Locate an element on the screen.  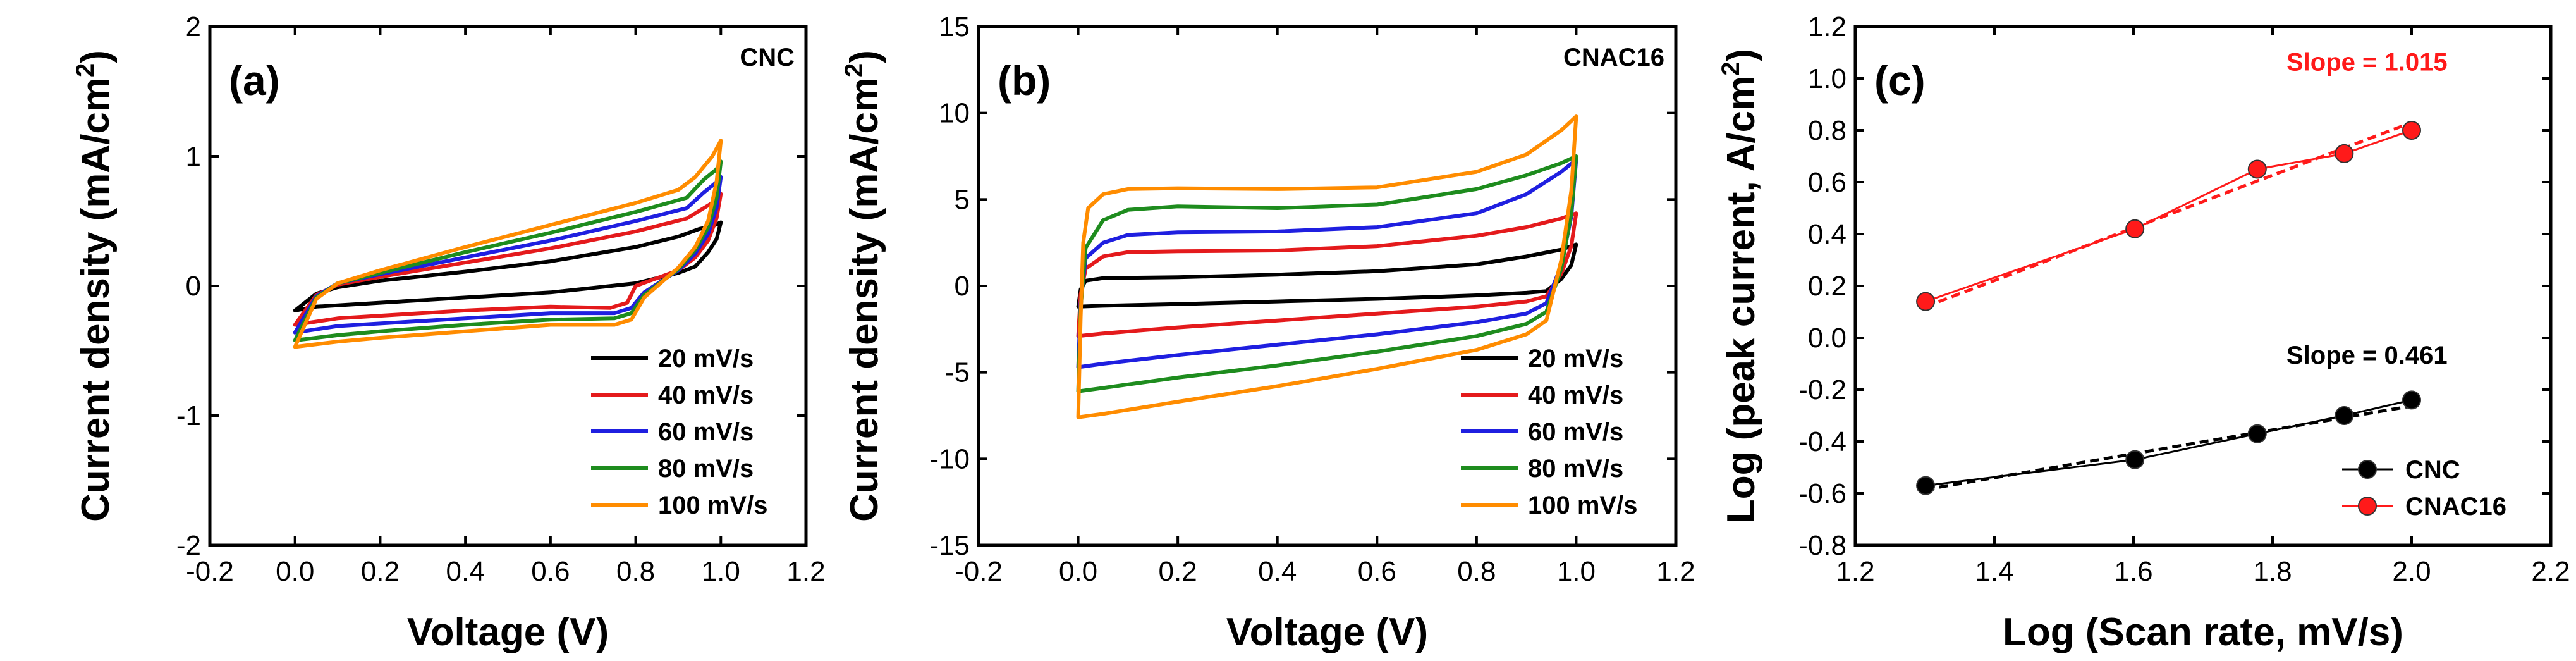
y-tick-label: 1 is located at coordinates (193, 156).